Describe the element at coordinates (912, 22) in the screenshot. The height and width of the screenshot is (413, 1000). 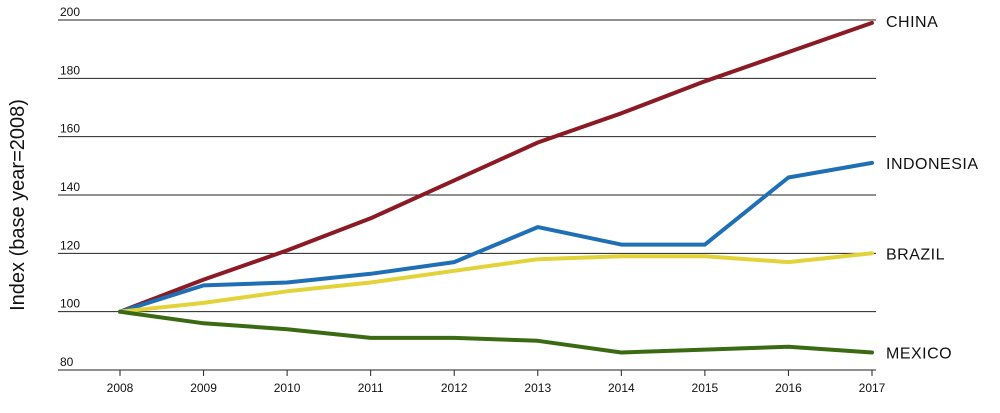
I see `series-label-china: CHINA` at that location.